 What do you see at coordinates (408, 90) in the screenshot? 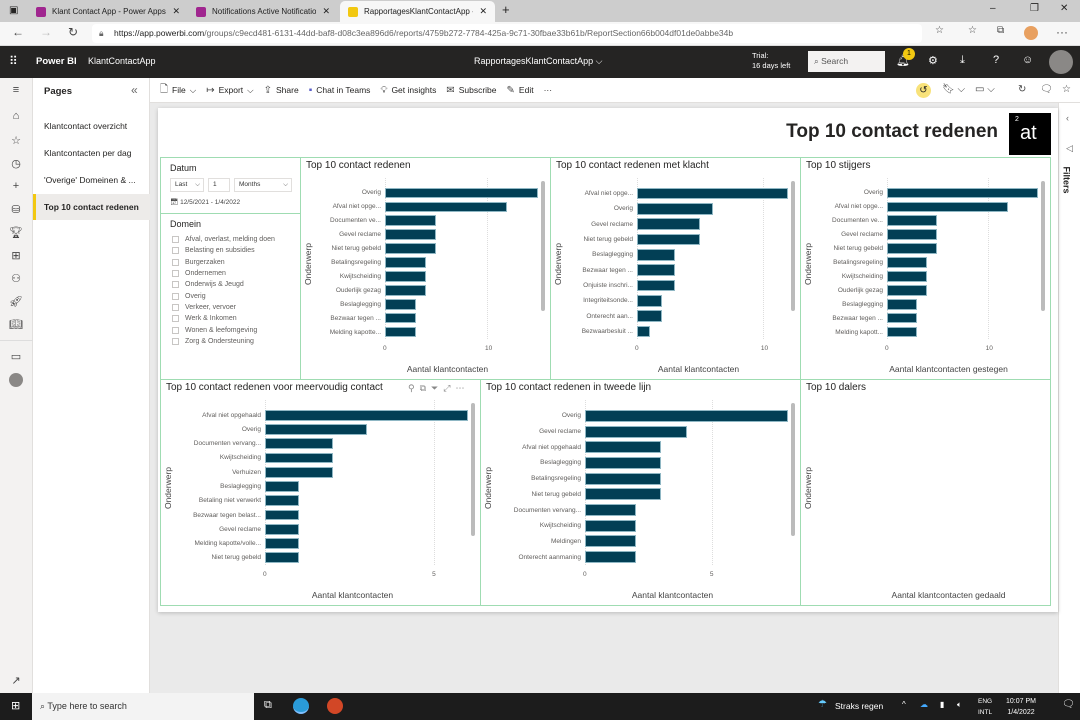
I see `get-insights-button: 💡︎ Get insights` at bounding box center [408, 90].